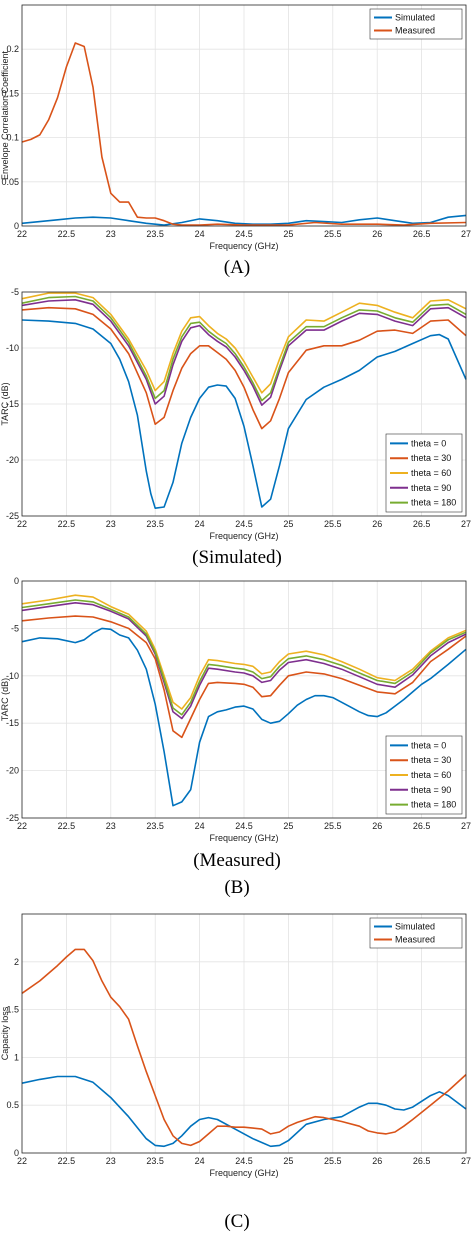  Describe the element at coordinates (5, 115) in the screenshot. I see `y-axis-label: Envelope Correlation Coefficient` at that location.